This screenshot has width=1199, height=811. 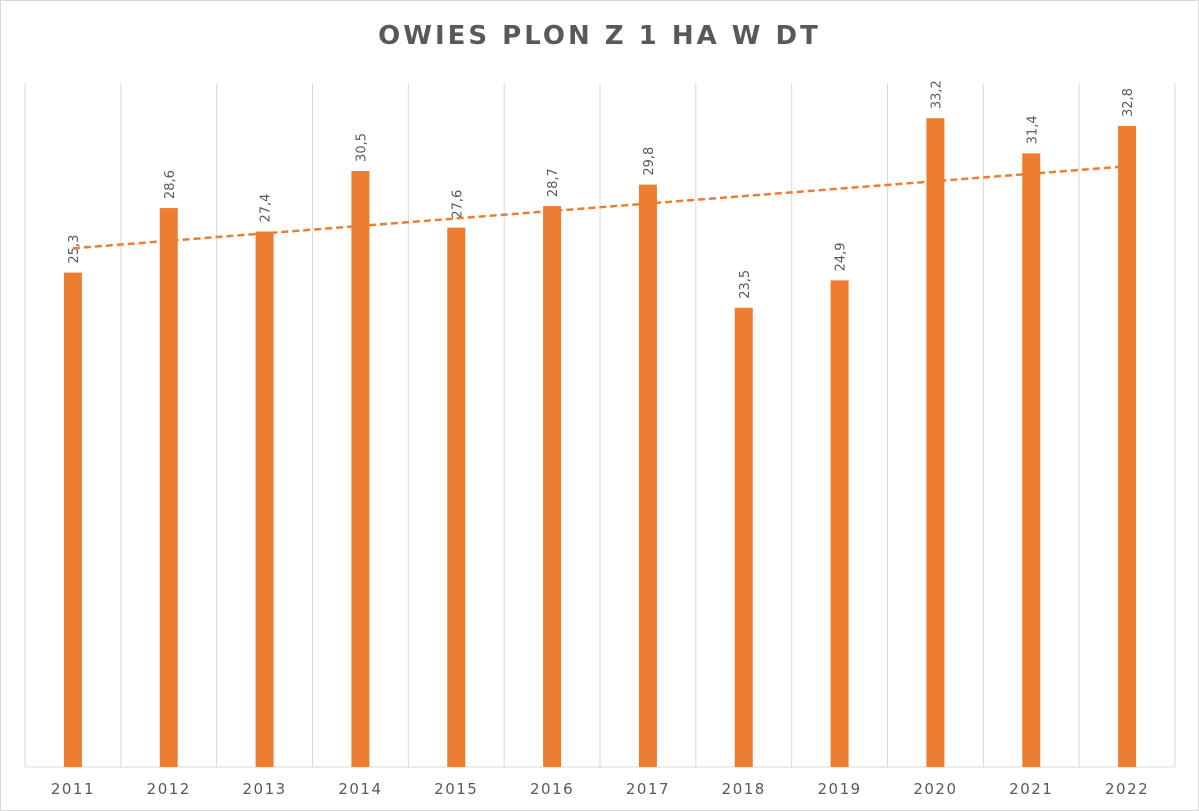 What do you see at coordinates (456, 789) in the screenshot?
I see `x-tick-label: 2015` at bounding box center [456, 789].